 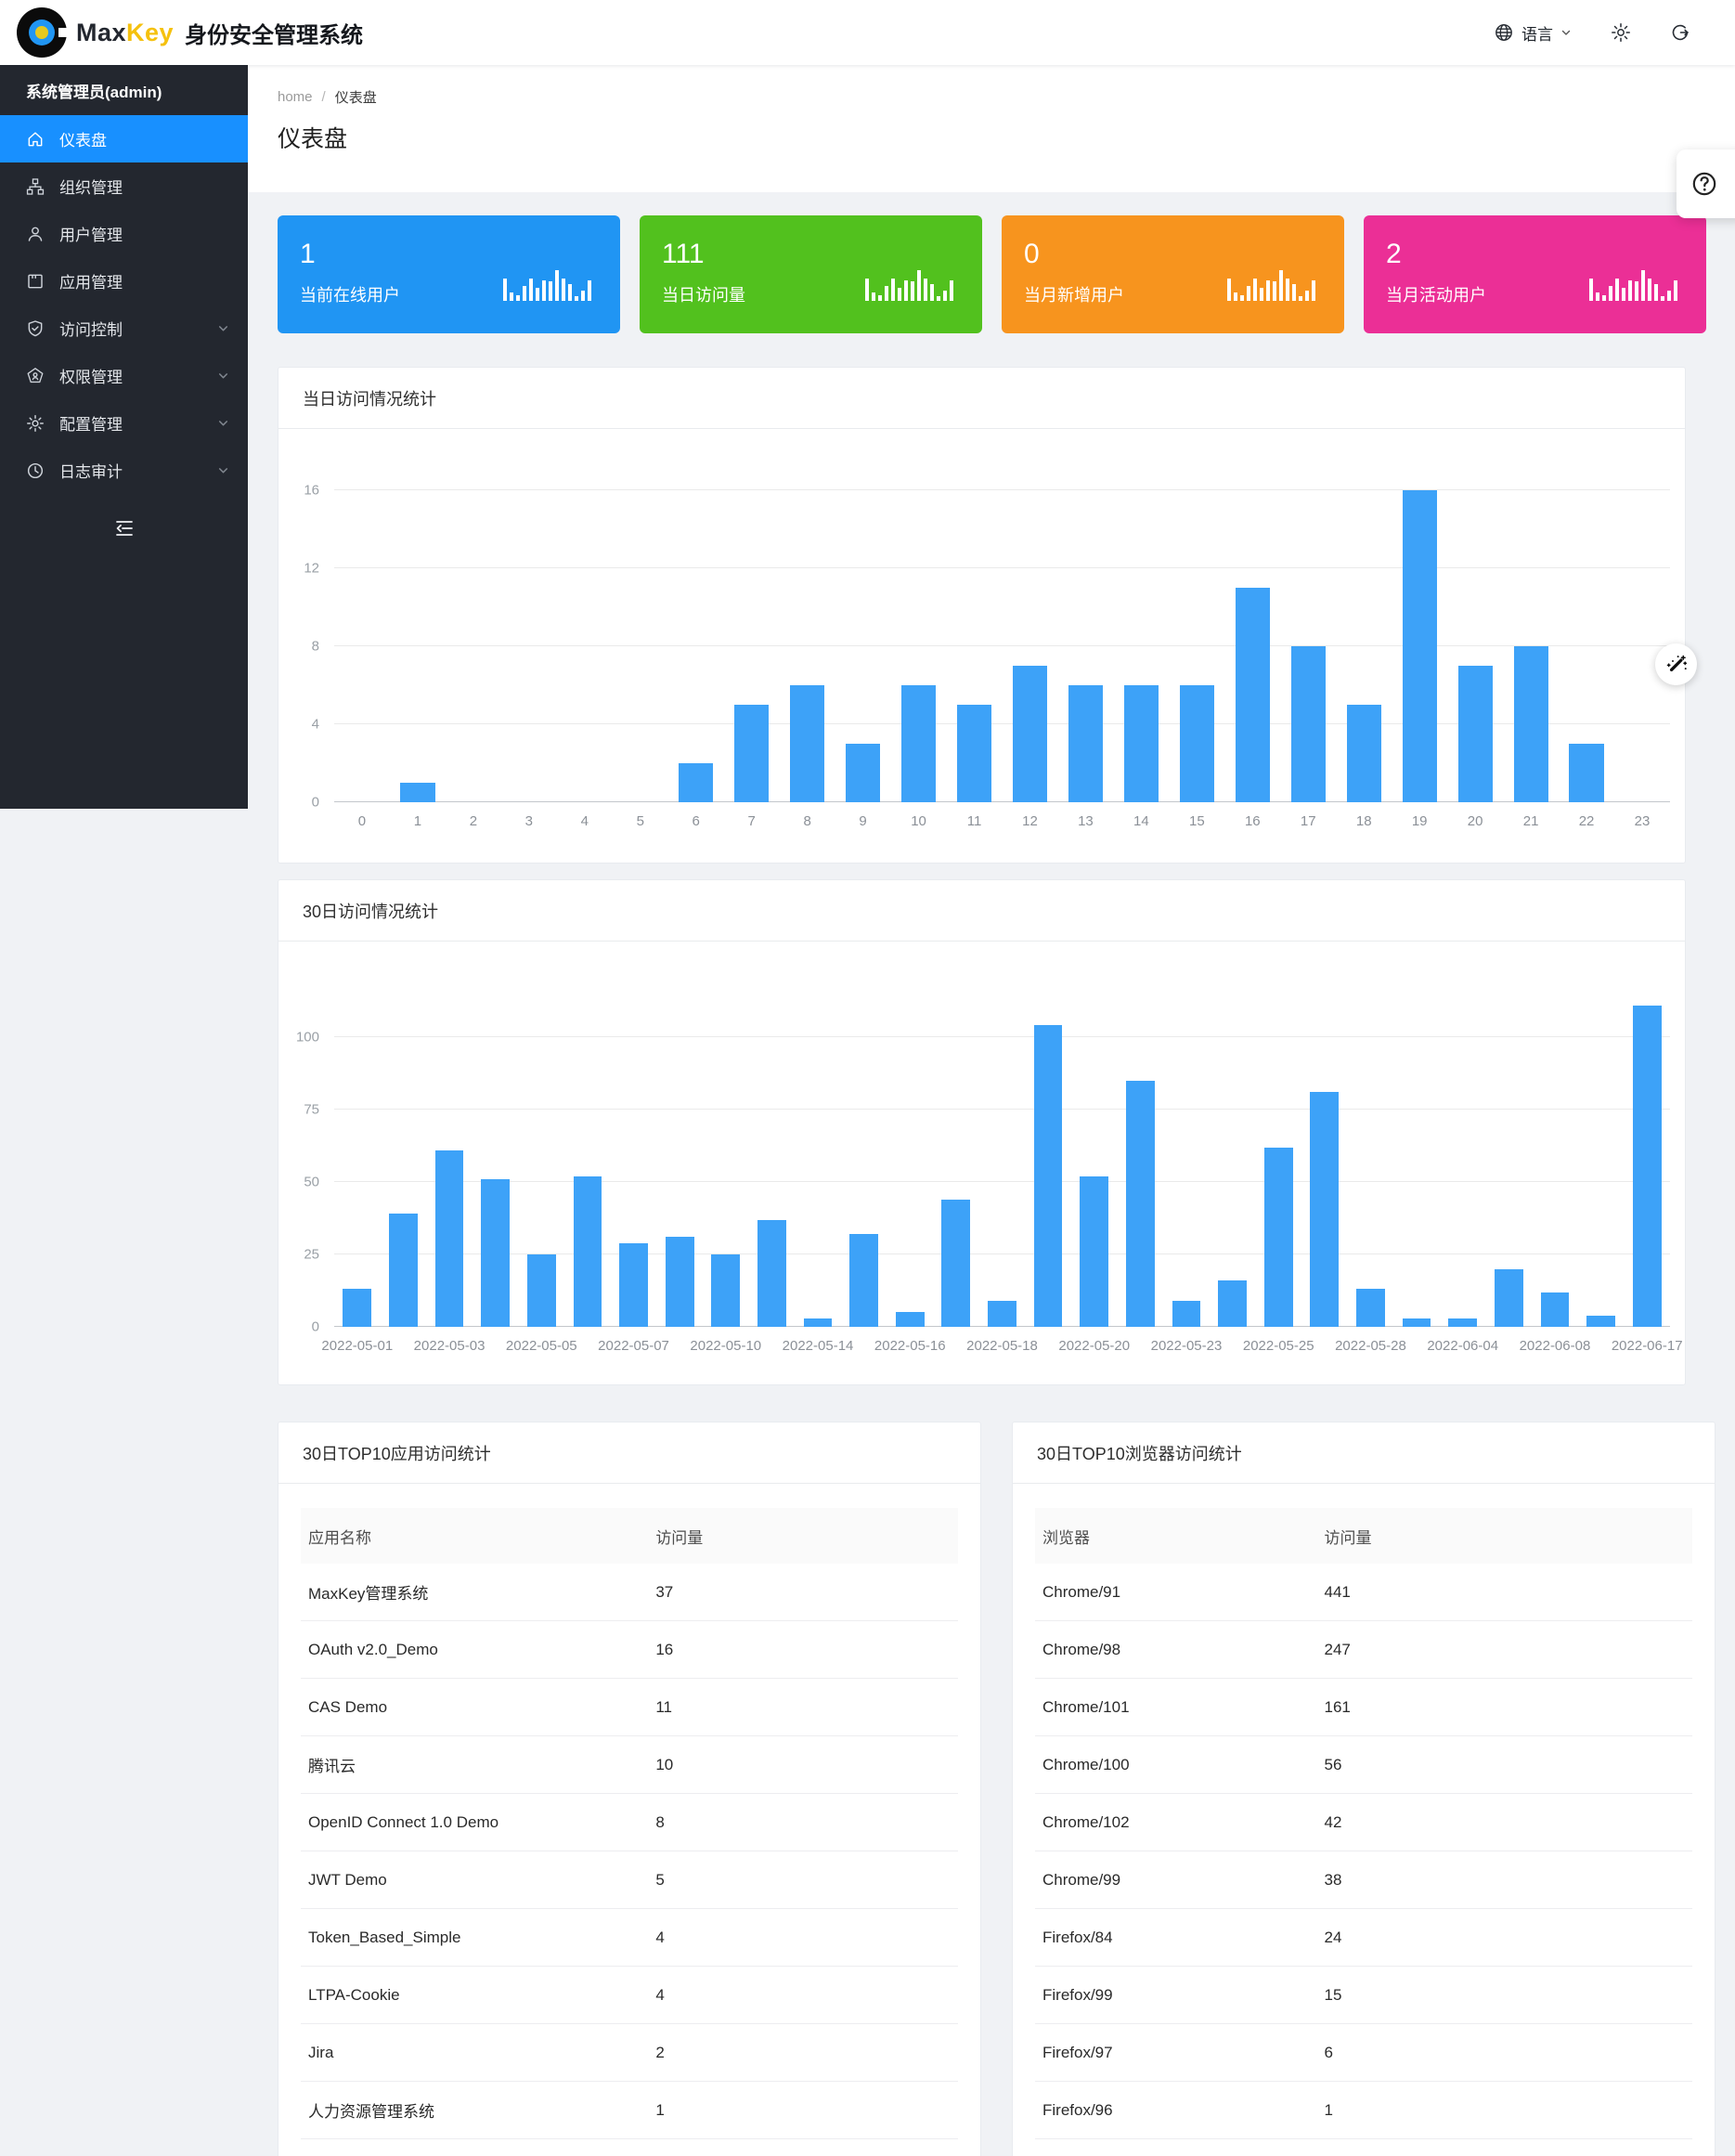 What do you see at coordinates (357, 1346) in the screenshot?
I see `x-axis-label: 2022-05-01` at bounding box center [357, 1346].